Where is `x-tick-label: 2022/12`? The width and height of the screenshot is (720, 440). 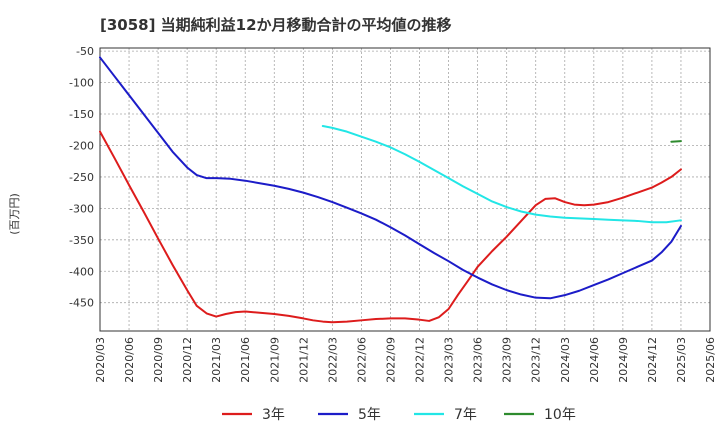
x-tick-label: 2022/12 is located at coordinates (420, 360).